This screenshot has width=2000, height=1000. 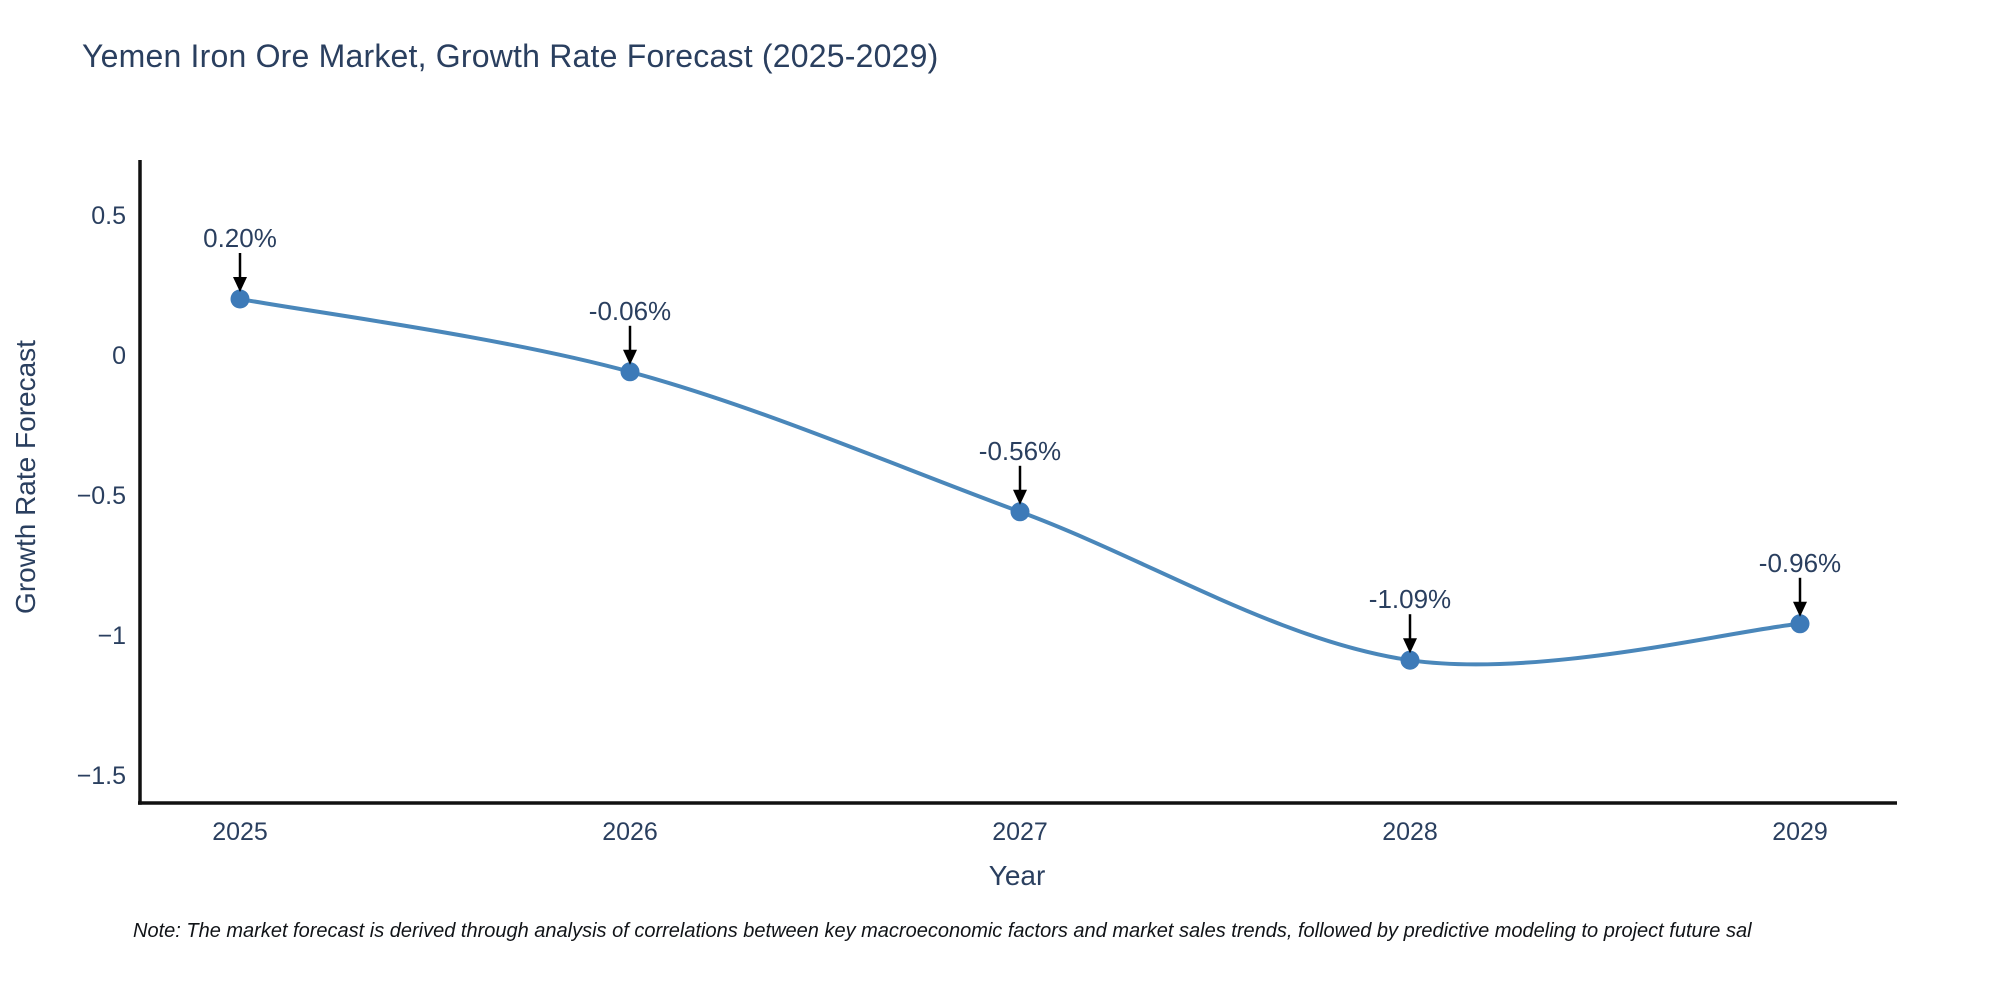 I want to click on x-tick-label: 2028, so click(x=1410, y=832).